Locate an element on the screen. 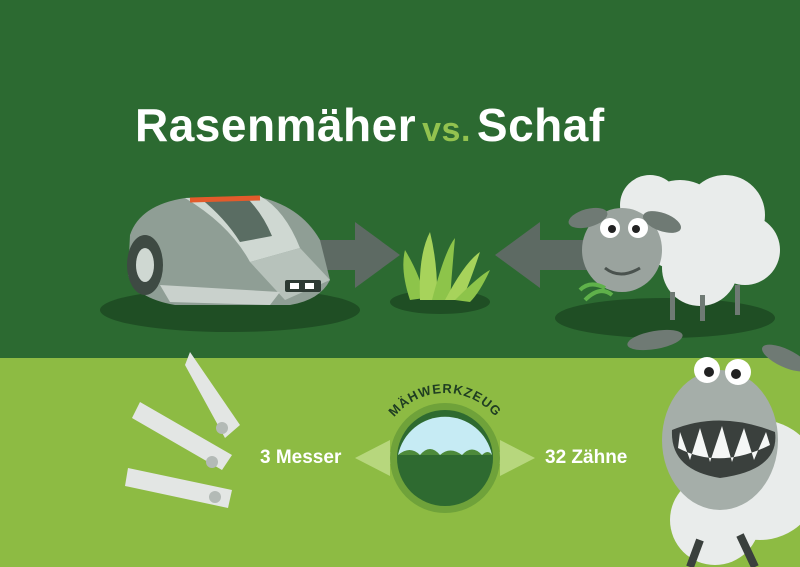 This screenshot has width=800, height=567. sheep-icon is located at coordinates (674, 248).